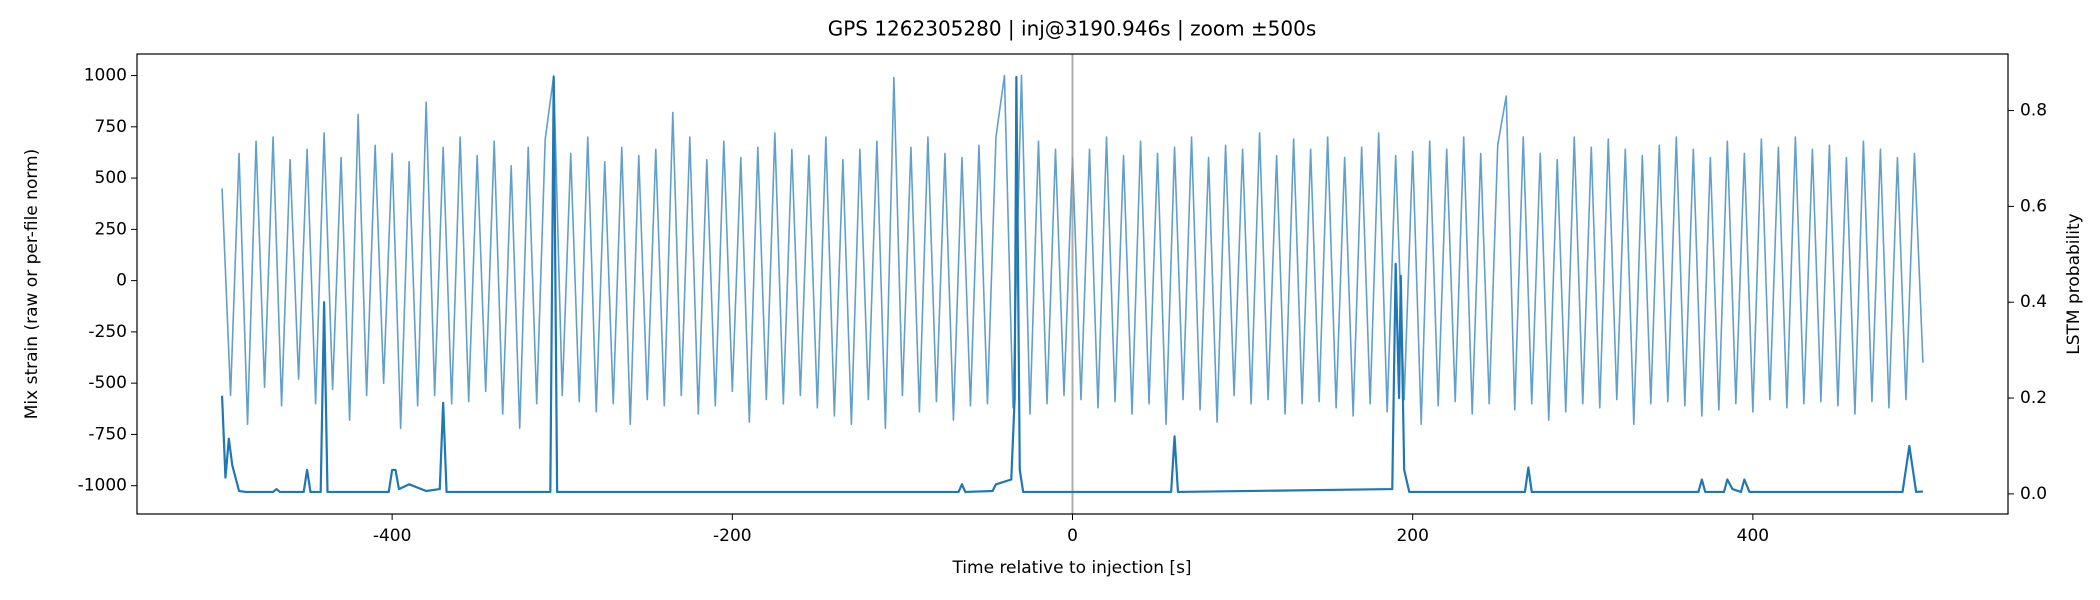 This screenshot has width=2100, height=600. What do you see at coordinates (732, 536) in the screenshot?
I see `x-tick-label: -200` at bounding box center [732, 536].